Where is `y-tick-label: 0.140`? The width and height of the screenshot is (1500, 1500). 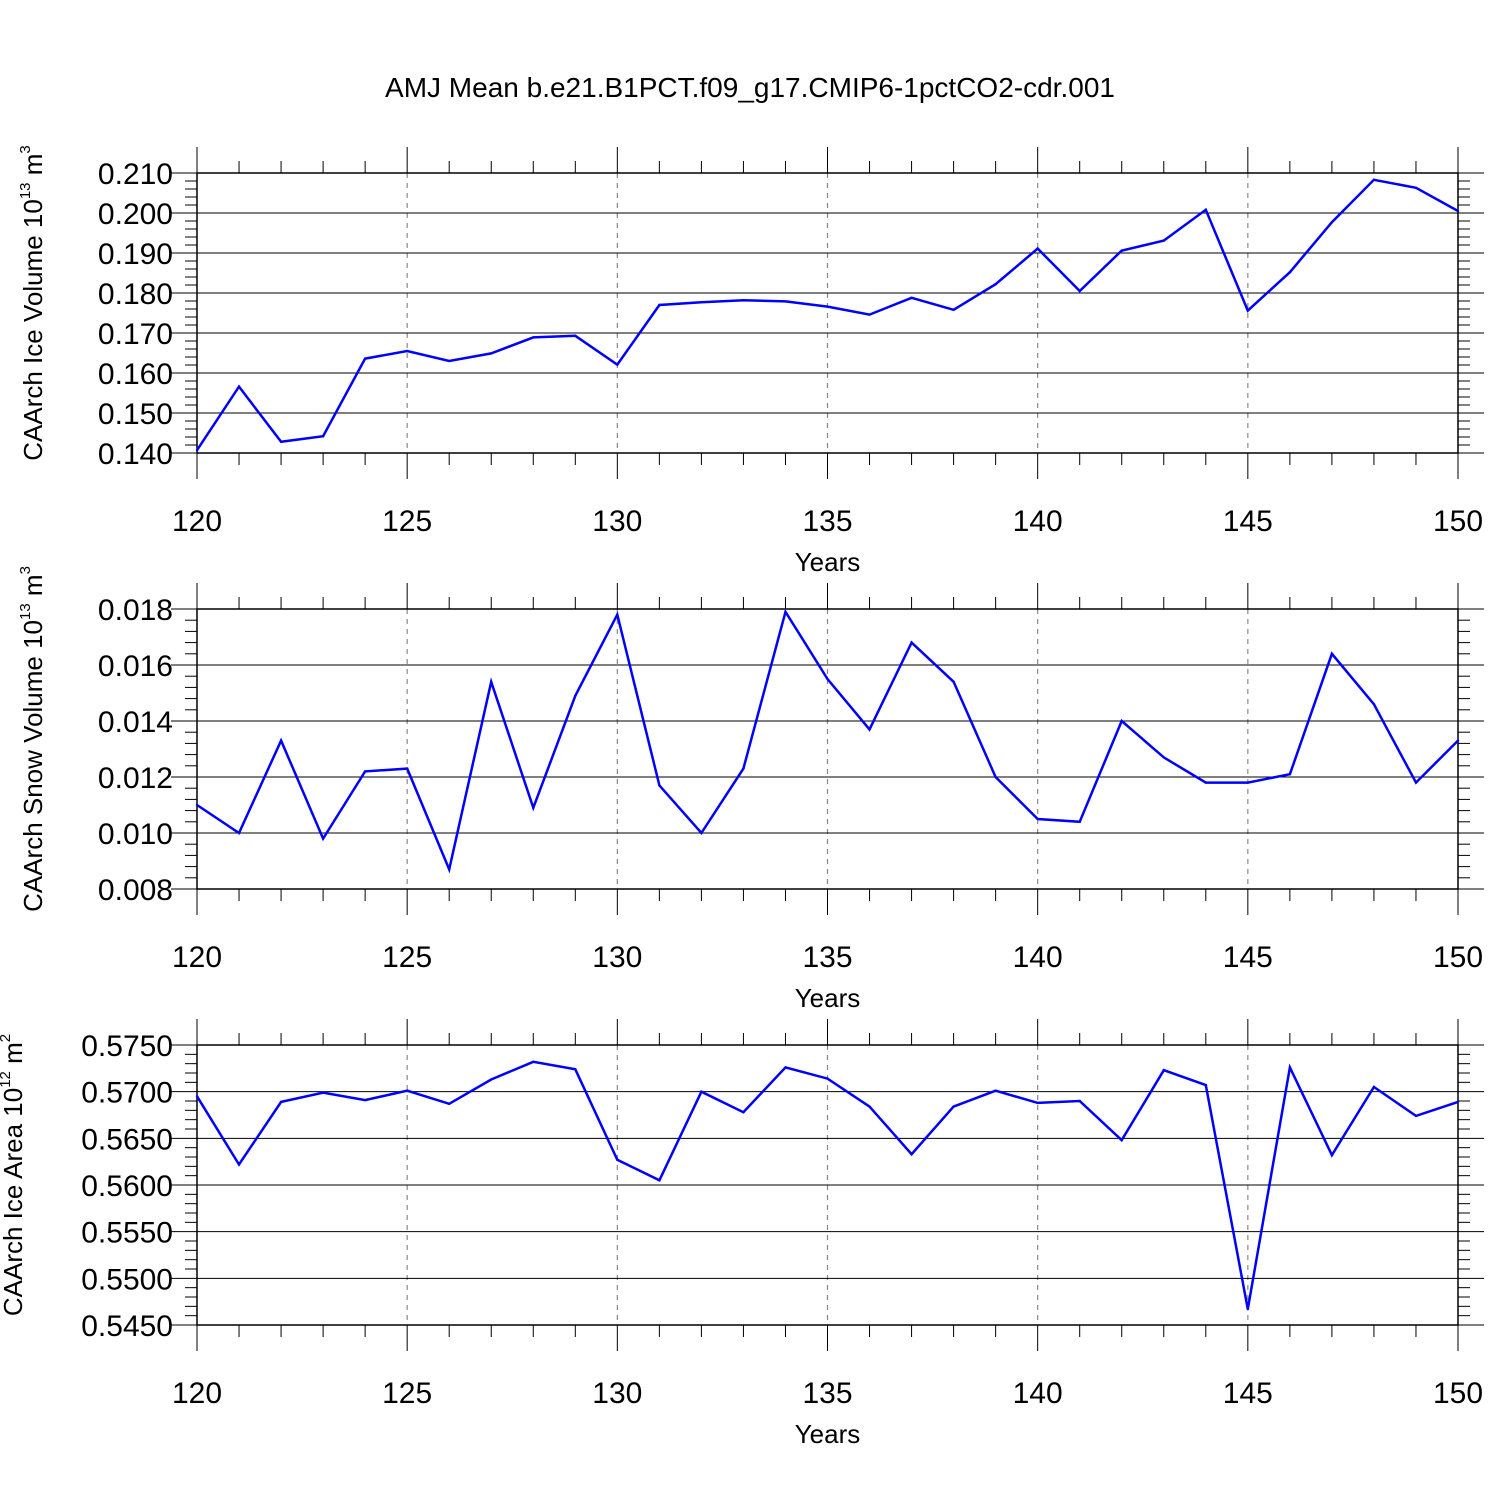 y-tick-label: 0.140 is located at coordinates (135, 454).